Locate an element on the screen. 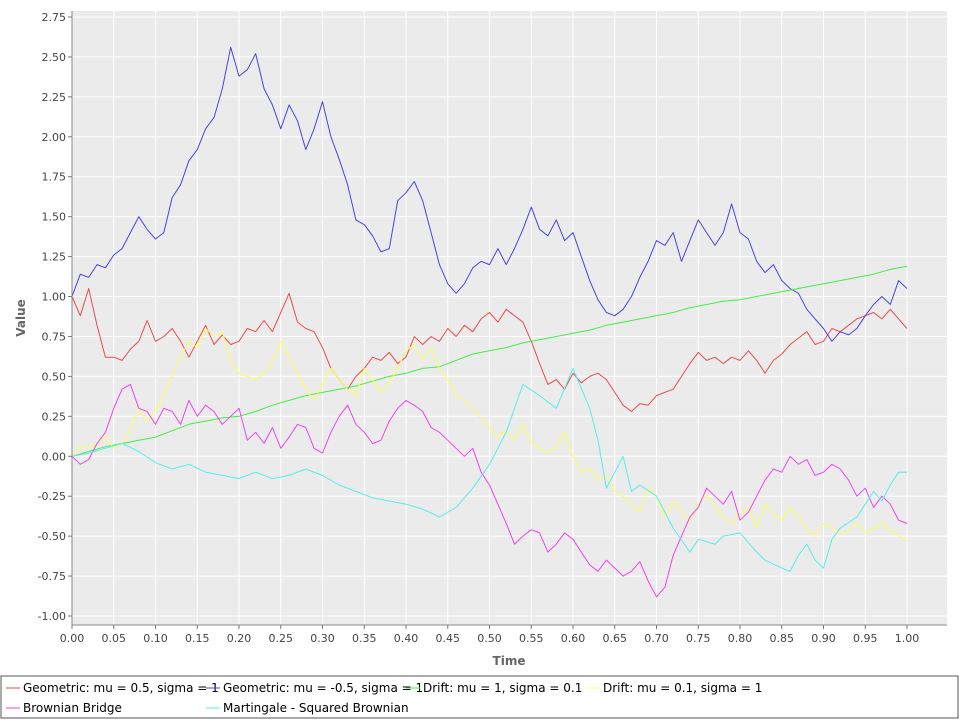  y-tick-label: 0.00 is located at coordinates (54, 456).